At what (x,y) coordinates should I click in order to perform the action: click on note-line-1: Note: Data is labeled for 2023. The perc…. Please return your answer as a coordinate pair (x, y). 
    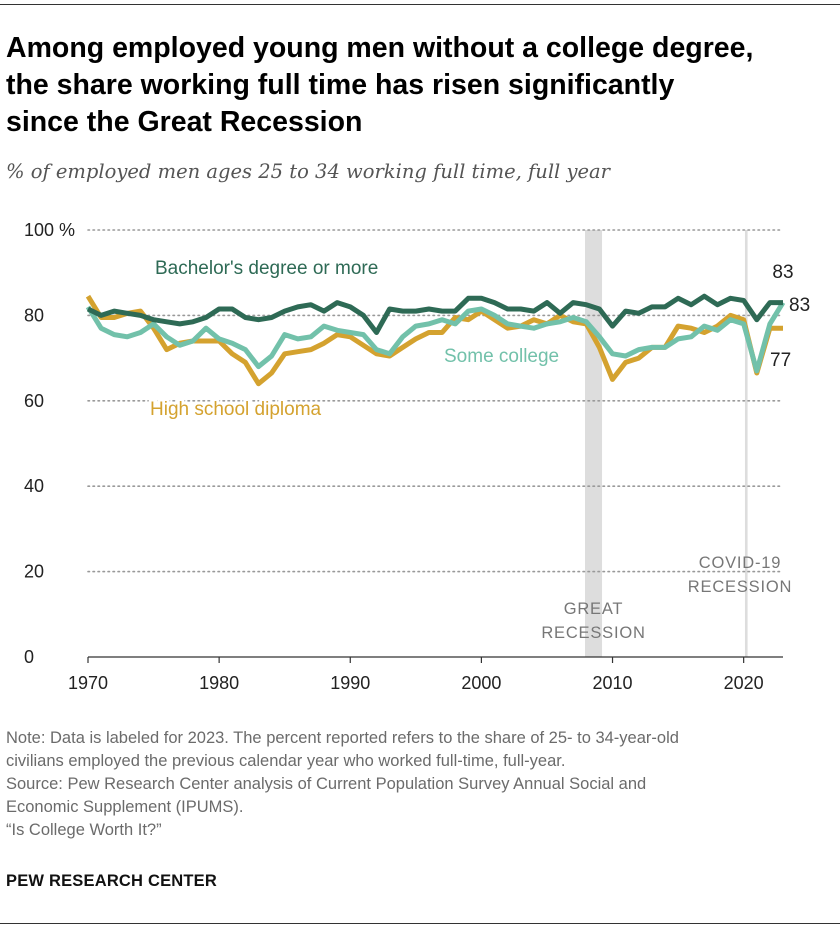
    Looking at the image, I should click on (342, 738).